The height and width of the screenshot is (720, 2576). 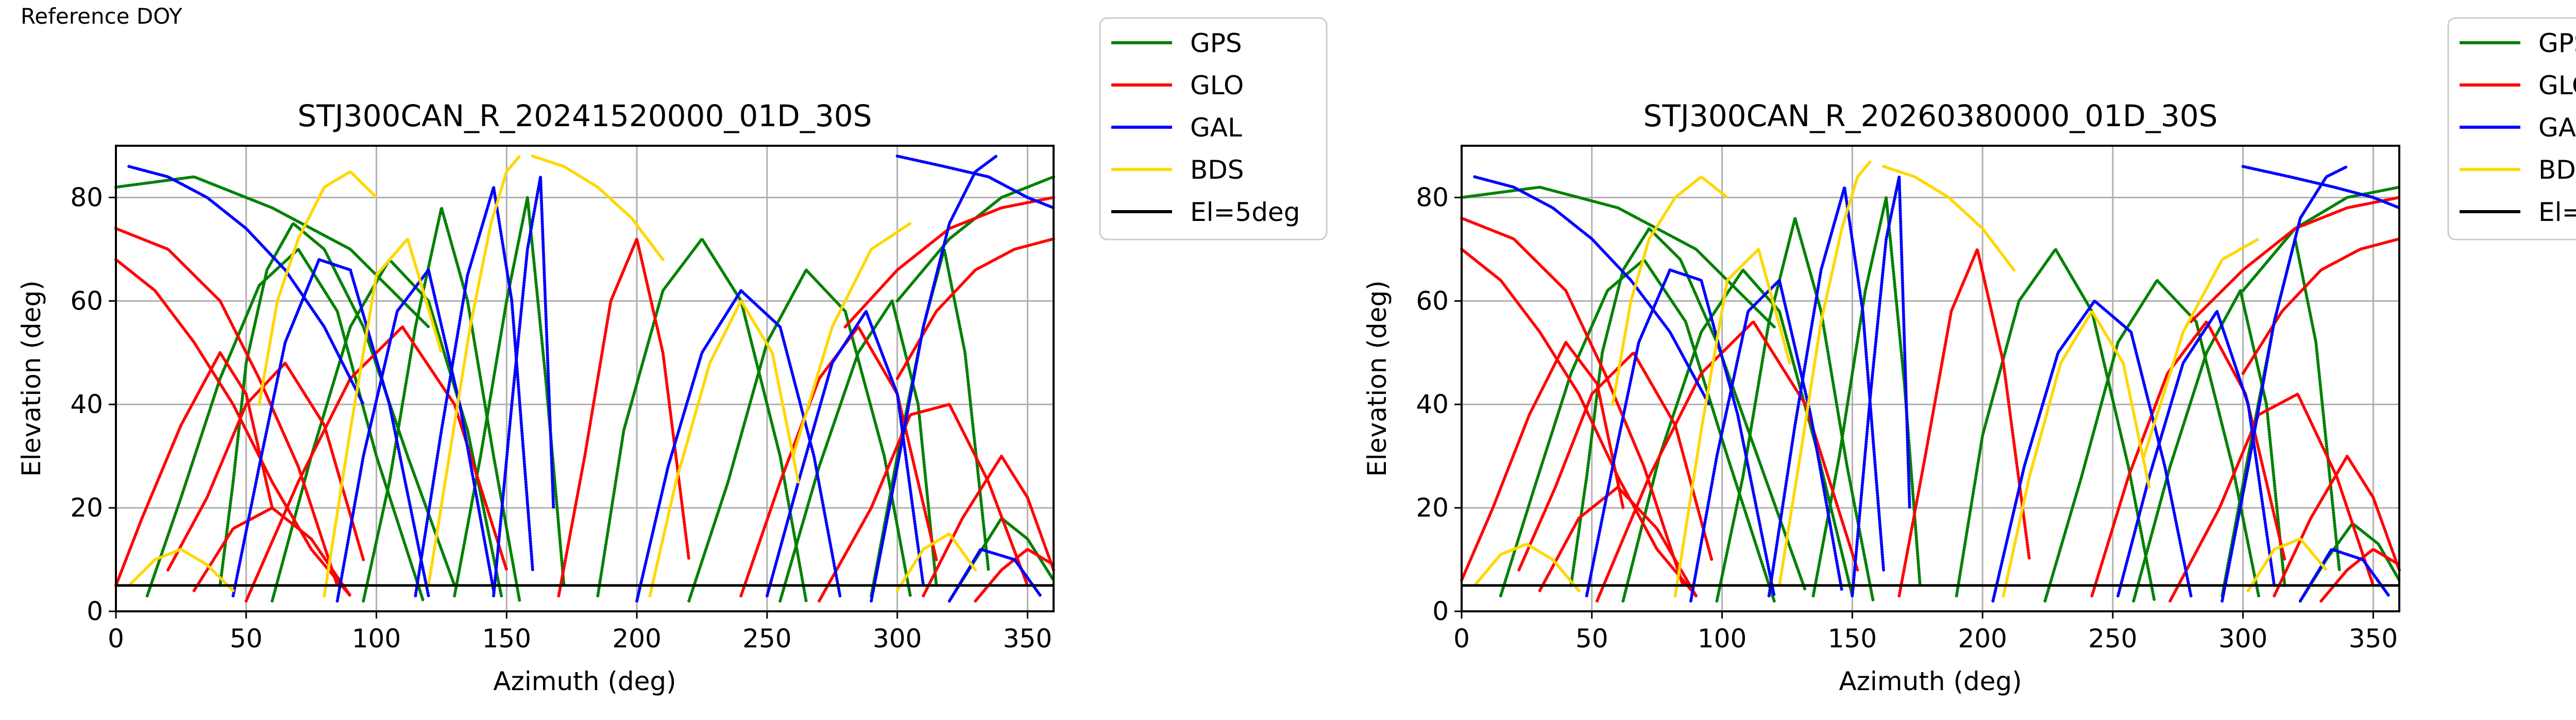 What do you see at coordinates (636, 639) in the screenshot?
I see `x-tick-label: 200` at bounding box center [636, 639].